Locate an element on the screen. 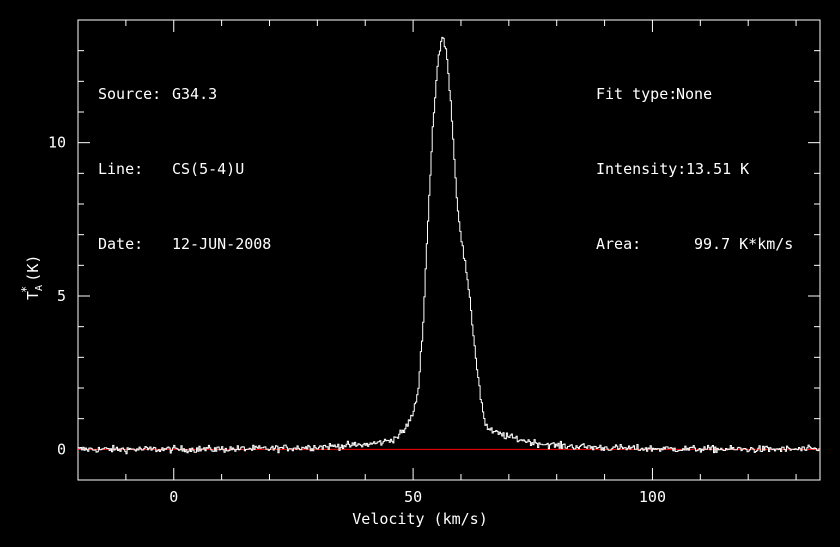  x-tick-label: 0 is located at coordinates (173, 497).